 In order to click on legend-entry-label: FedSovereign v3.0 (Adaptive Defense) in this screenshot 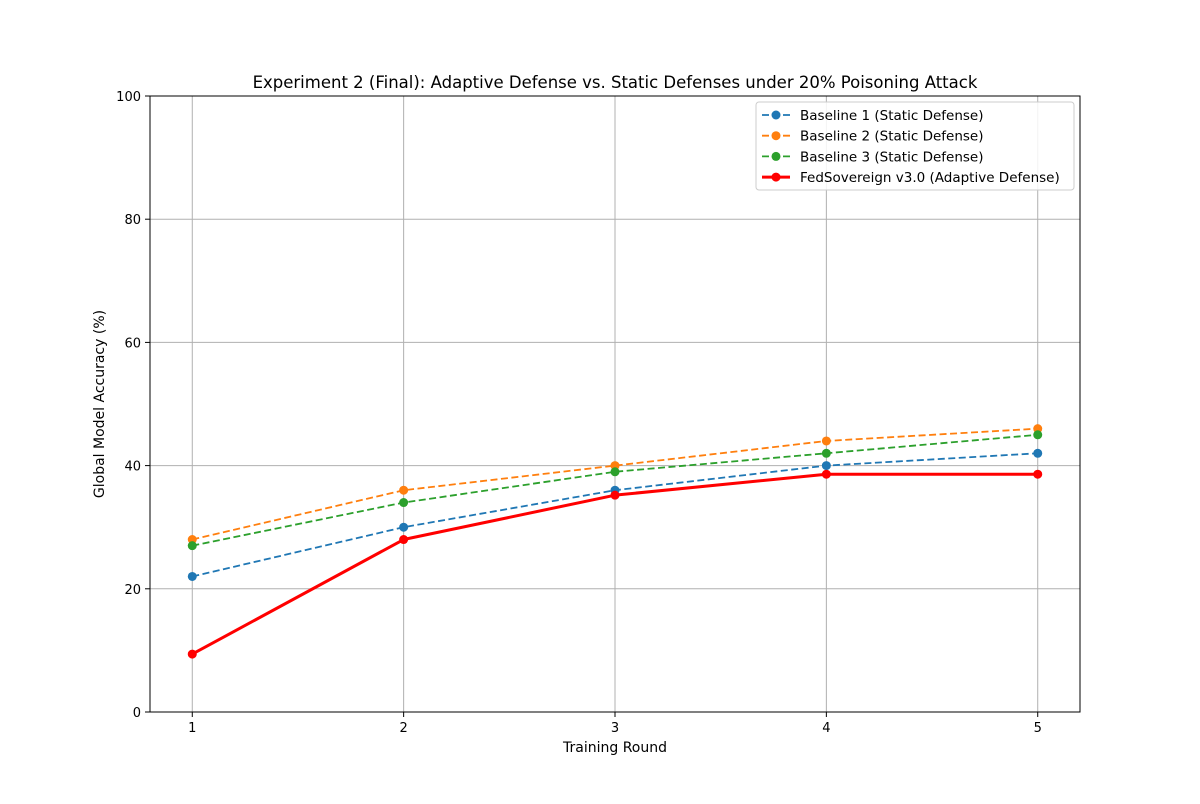, I will do `click(930, 178)`.